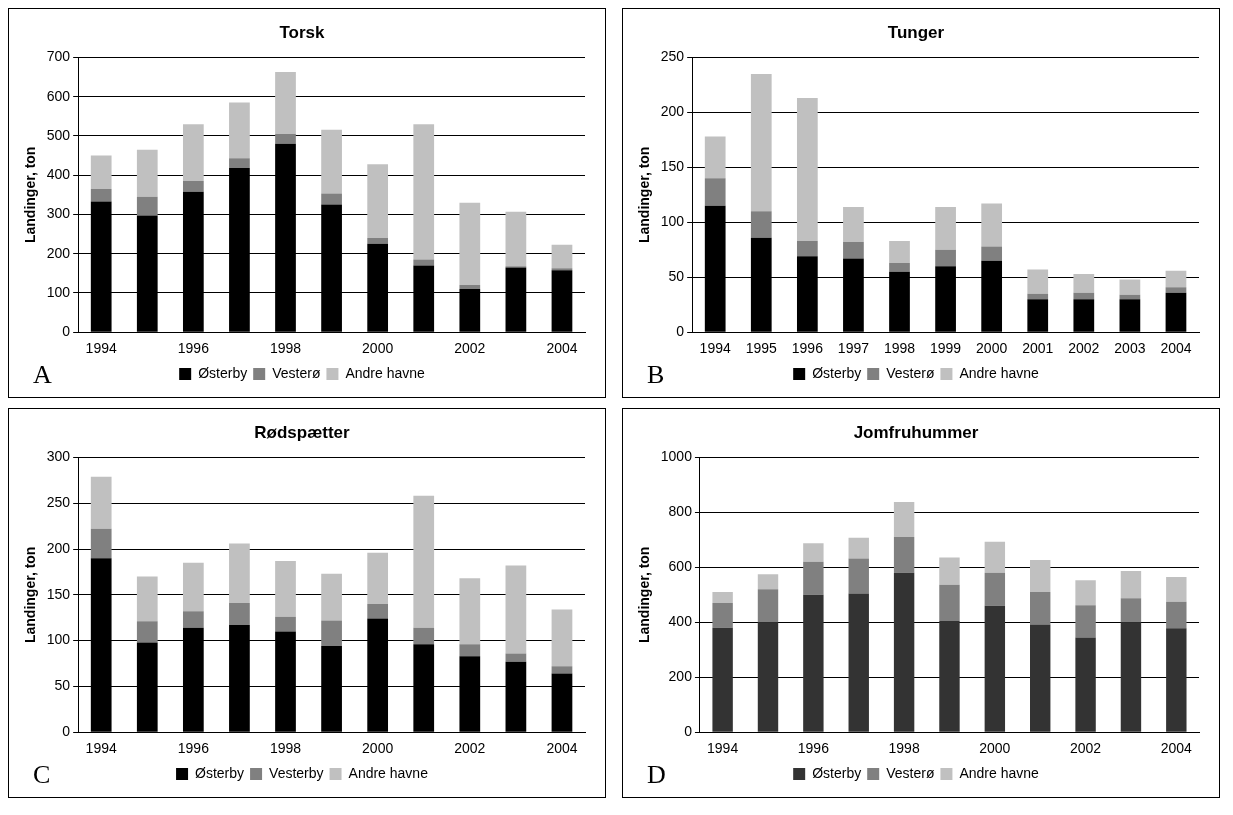 This screenshot has width=1233, height=815. Describe the element at coordinates (58, 134) in the screenshot. I see `y-tick-label: 500` at that location.